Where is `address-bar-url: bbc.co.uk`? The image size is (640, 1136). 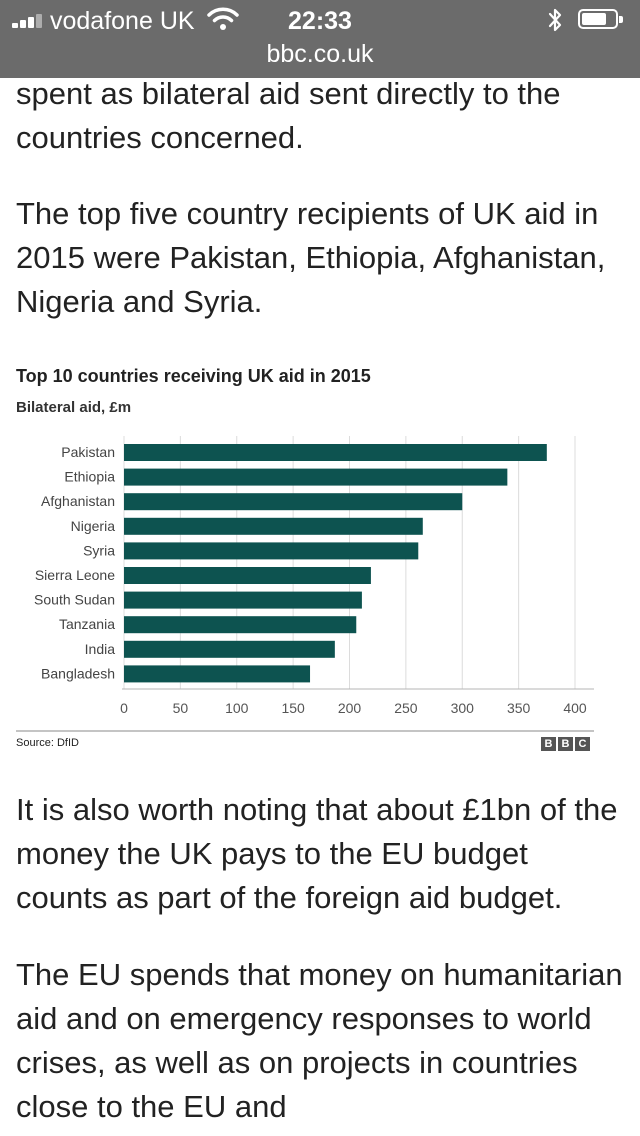 address-bar-url: bbc.co.uk is located at coordinates (320, 54).